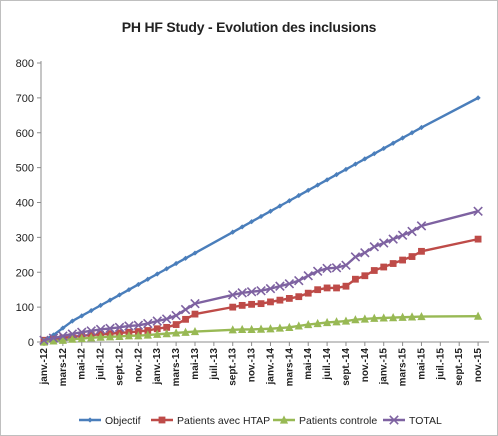 Image resolution: width=498 pixels, height=436 pixels. I want to click on x-tick-label: juil.-12, so click(101, 364).